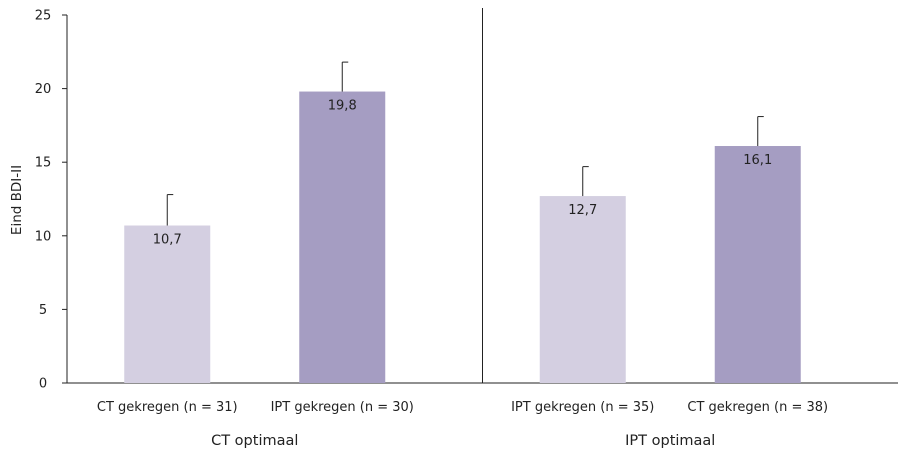 This screenshot has height=455, width=904. I want to click on data-label: 12,7, so click(582, 210).